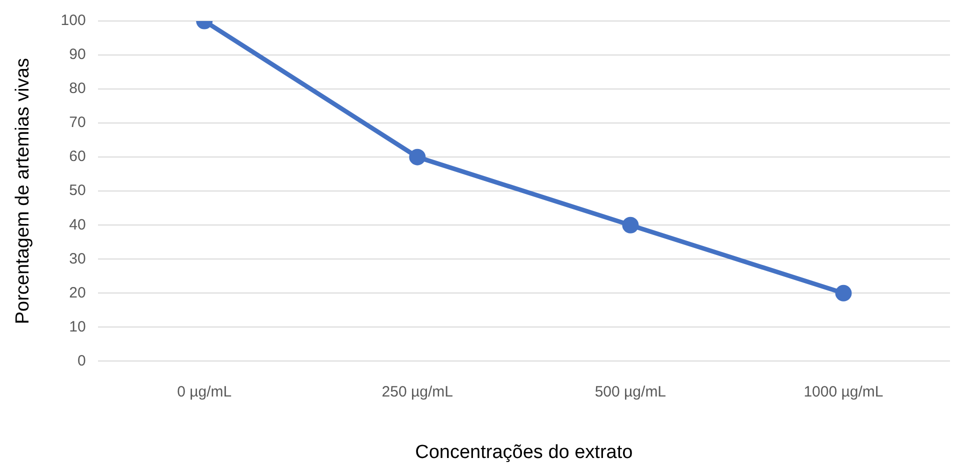  What do you see at coordinates (81, 361) in the screenshot?
I see `y-tick-label: 0` at bounding box center [81, 361].